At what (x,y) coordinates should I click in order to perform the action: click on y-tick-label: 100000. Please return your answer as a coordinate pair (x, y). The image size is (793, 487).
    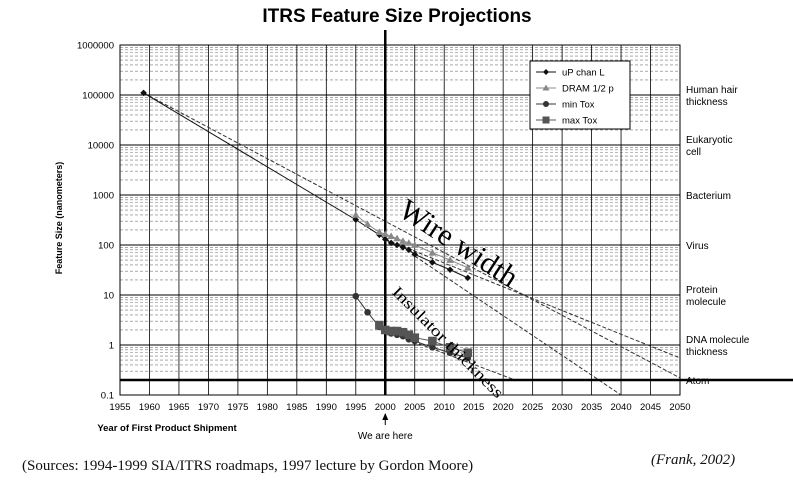
    Looking at the image, I should click on (98, 96).